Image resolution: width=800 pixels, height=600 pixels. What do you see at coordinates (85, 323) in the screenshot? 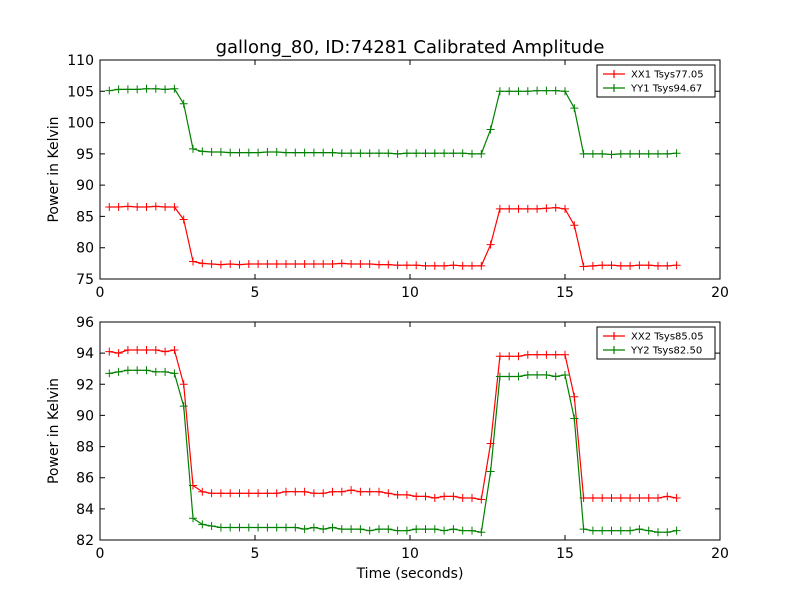
I see `y-tick-label: 96` at bounding box center [85, 323].